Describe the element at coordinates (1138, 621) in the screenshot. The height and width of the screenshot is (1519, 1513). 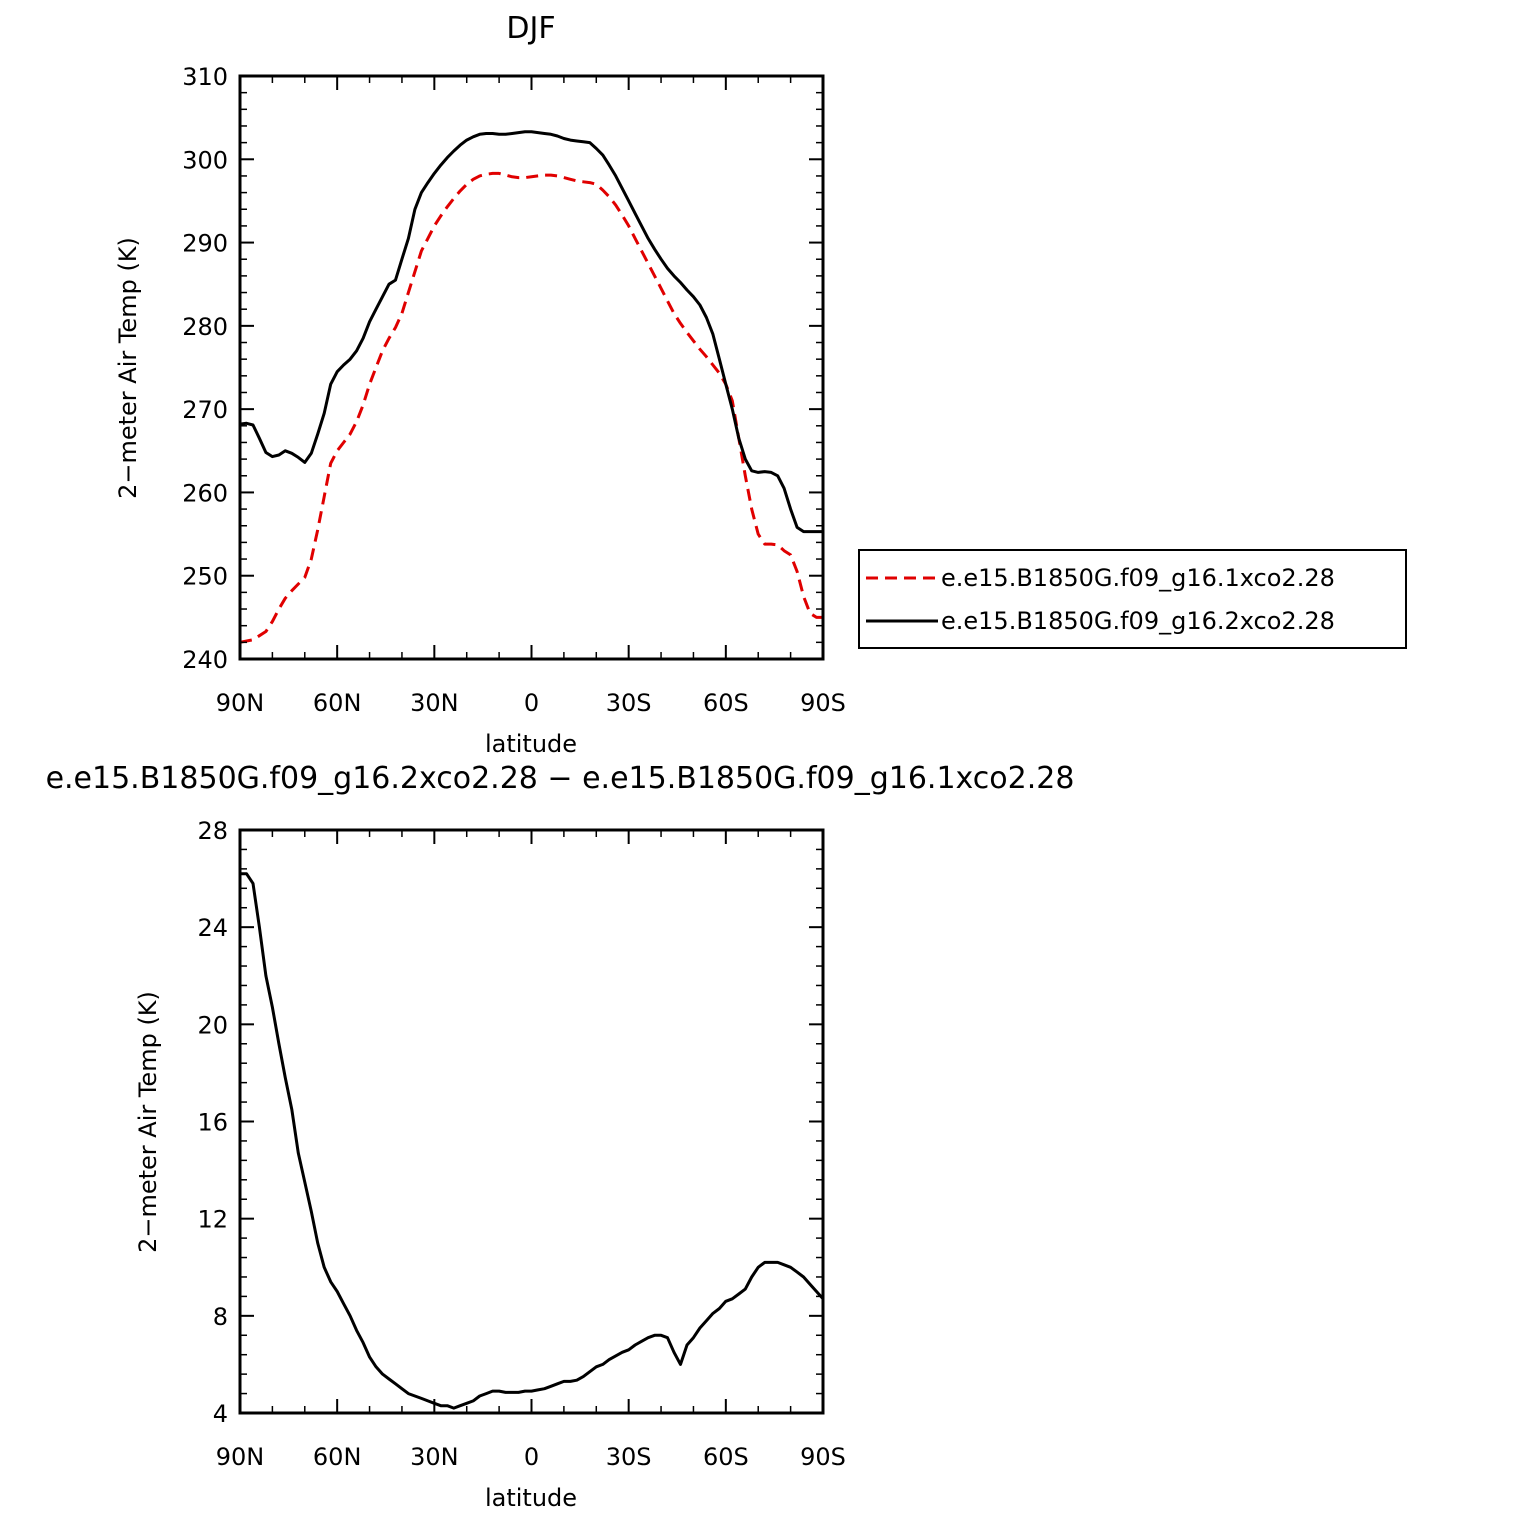
I see `legend-entry-2xco2: e.e15.B1850G.f09_g16.2xco2.28` at that location.